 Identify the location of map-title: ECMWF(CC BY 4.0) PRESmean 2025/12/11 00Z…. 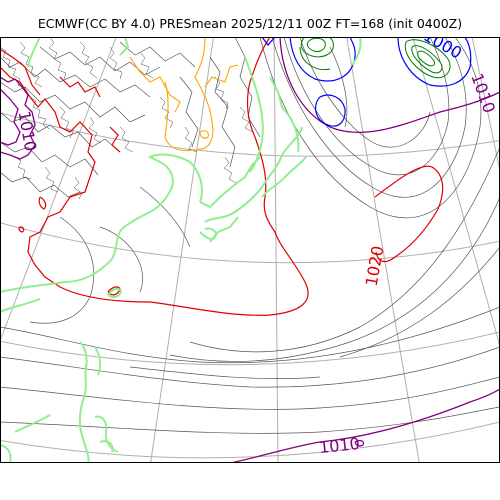
(250, 23).